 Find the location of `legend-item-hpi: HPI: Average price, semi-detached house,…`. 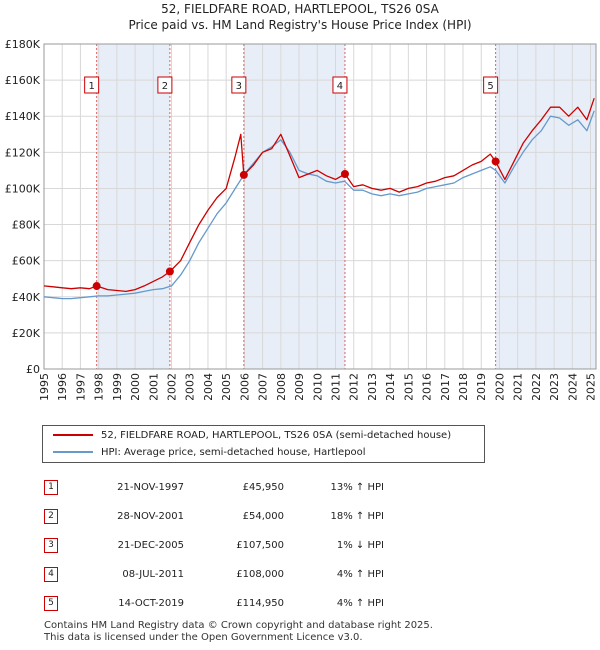

legend-item-hpi: HPI: Average price, semi-detached house,… is located at coordinates (209, 452).